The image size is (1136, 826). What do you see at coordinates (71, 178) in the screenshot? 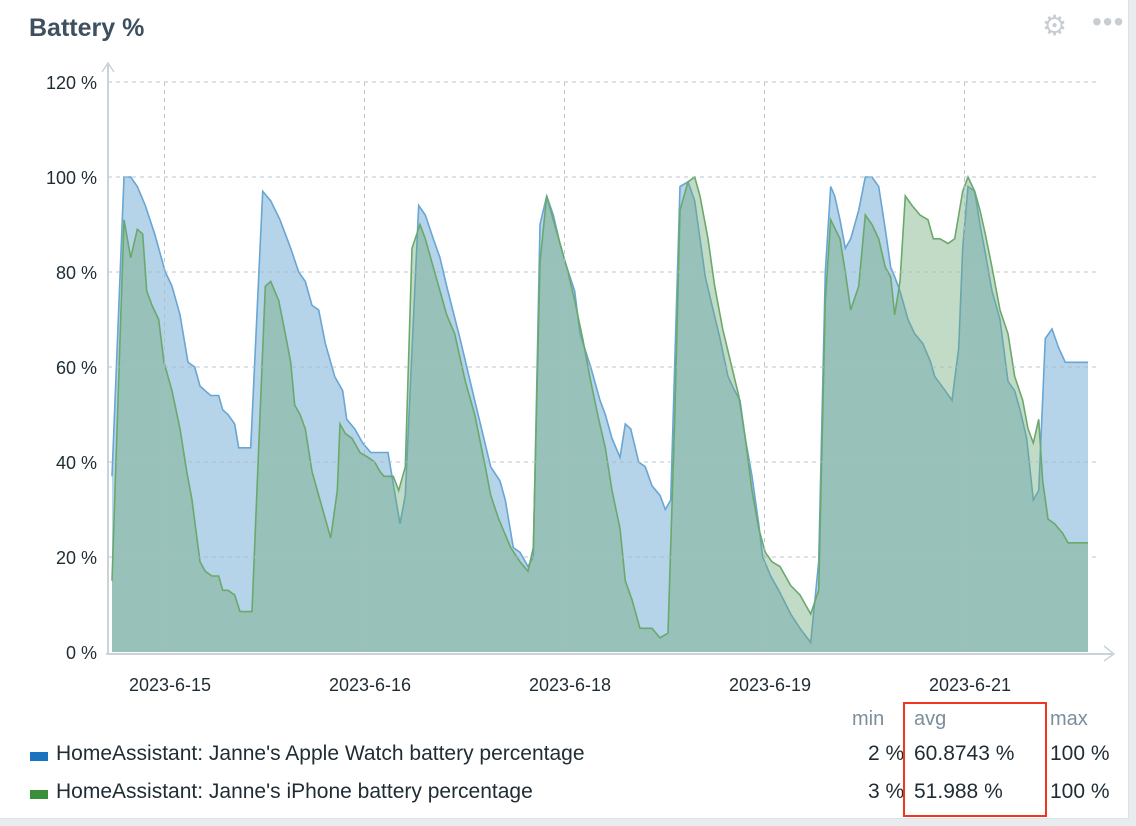
I see `y-tick-label: 100 %` at bounding box center [71, 178].